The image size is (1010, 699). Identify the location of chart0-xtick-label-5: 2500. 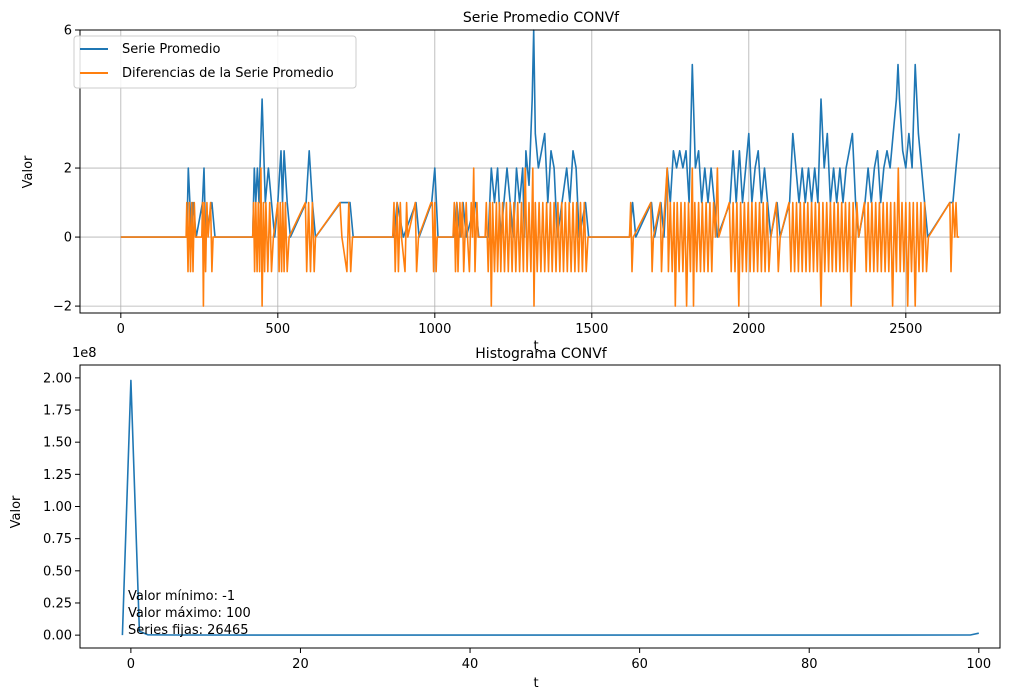
(905, 329).